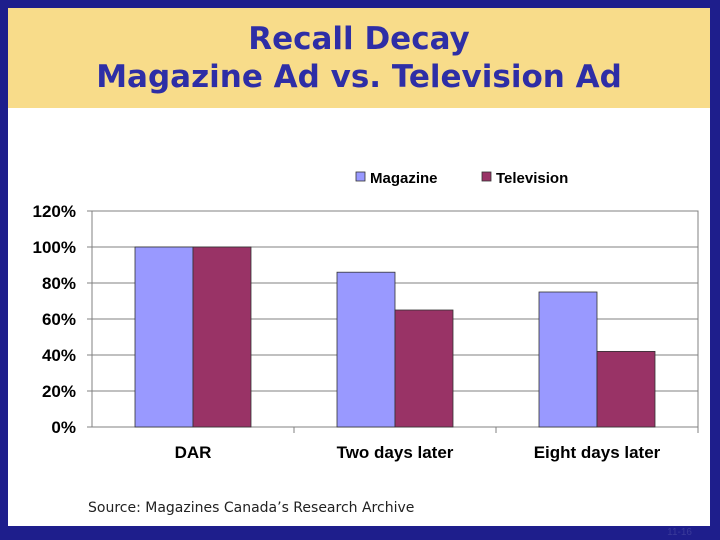 The image size is (720, 540). Describe the element at coordinates (597, 452) in the screenshot. I see `x-category-label: Eight days later` at that location.